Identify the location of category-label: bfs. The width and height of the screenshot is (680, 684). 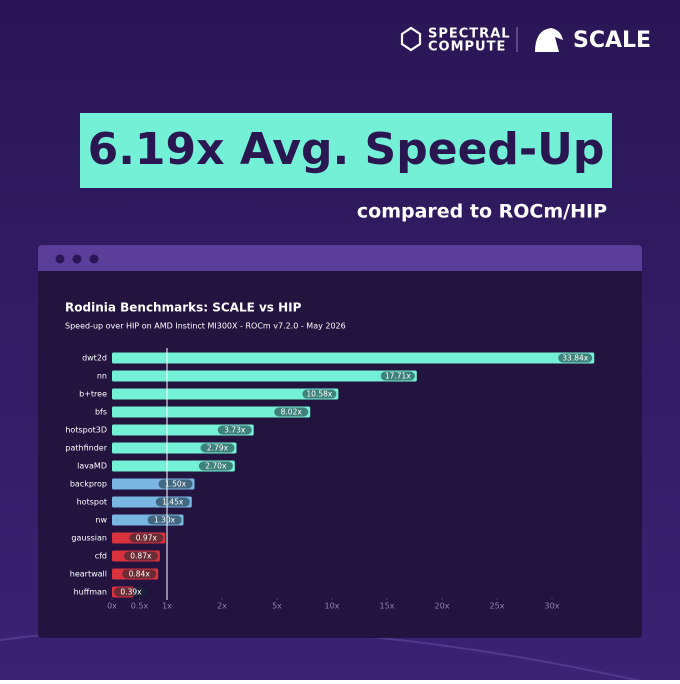
(101, 412).